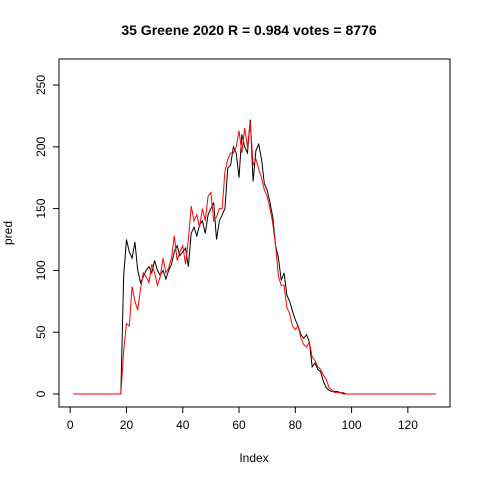 This screenshot has height=485, width=480. Describe the element at coordinates (239, 425) in the screenshot. I see `x-tick-label: 60` at that location.